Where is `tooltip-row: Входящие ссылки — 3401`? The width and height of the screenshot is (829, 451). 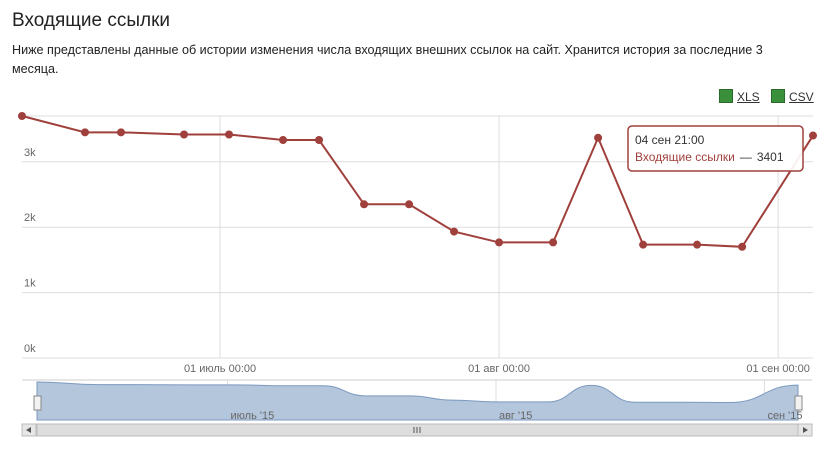
tooltip-row: Входящие ссылки — 3401 is located at coordinates (709, 157).